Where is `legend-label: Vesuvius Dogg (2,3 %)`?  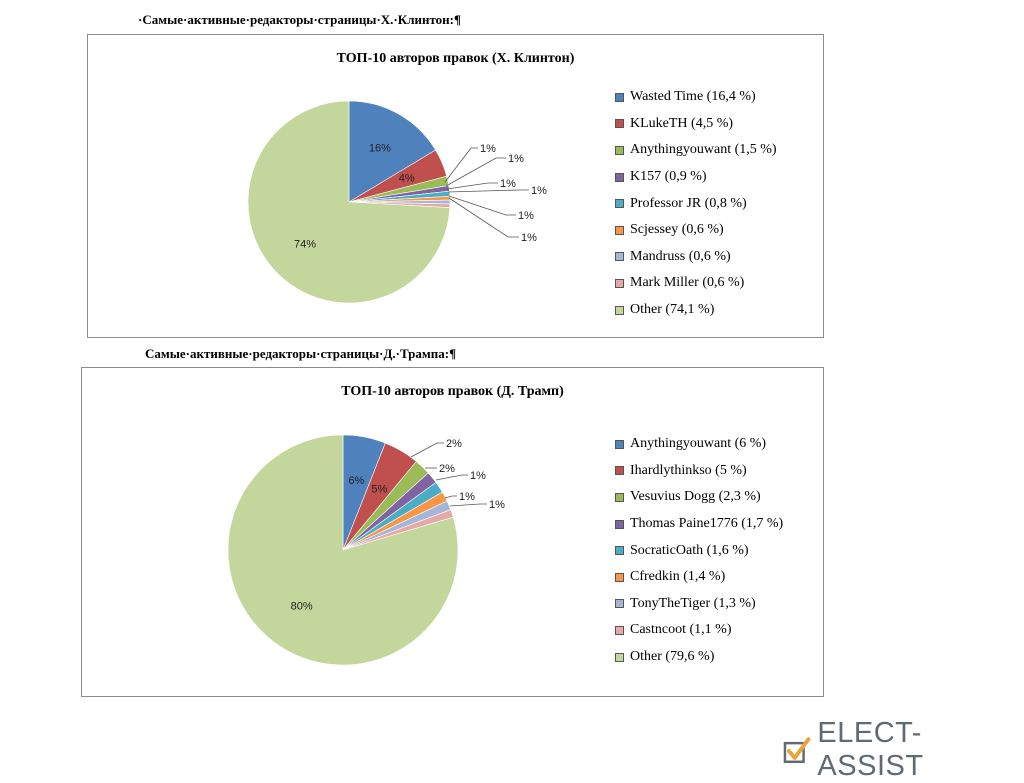 legend-label: Vesuvius Dogg (2,3 %) is located at coordinates (695, 497).